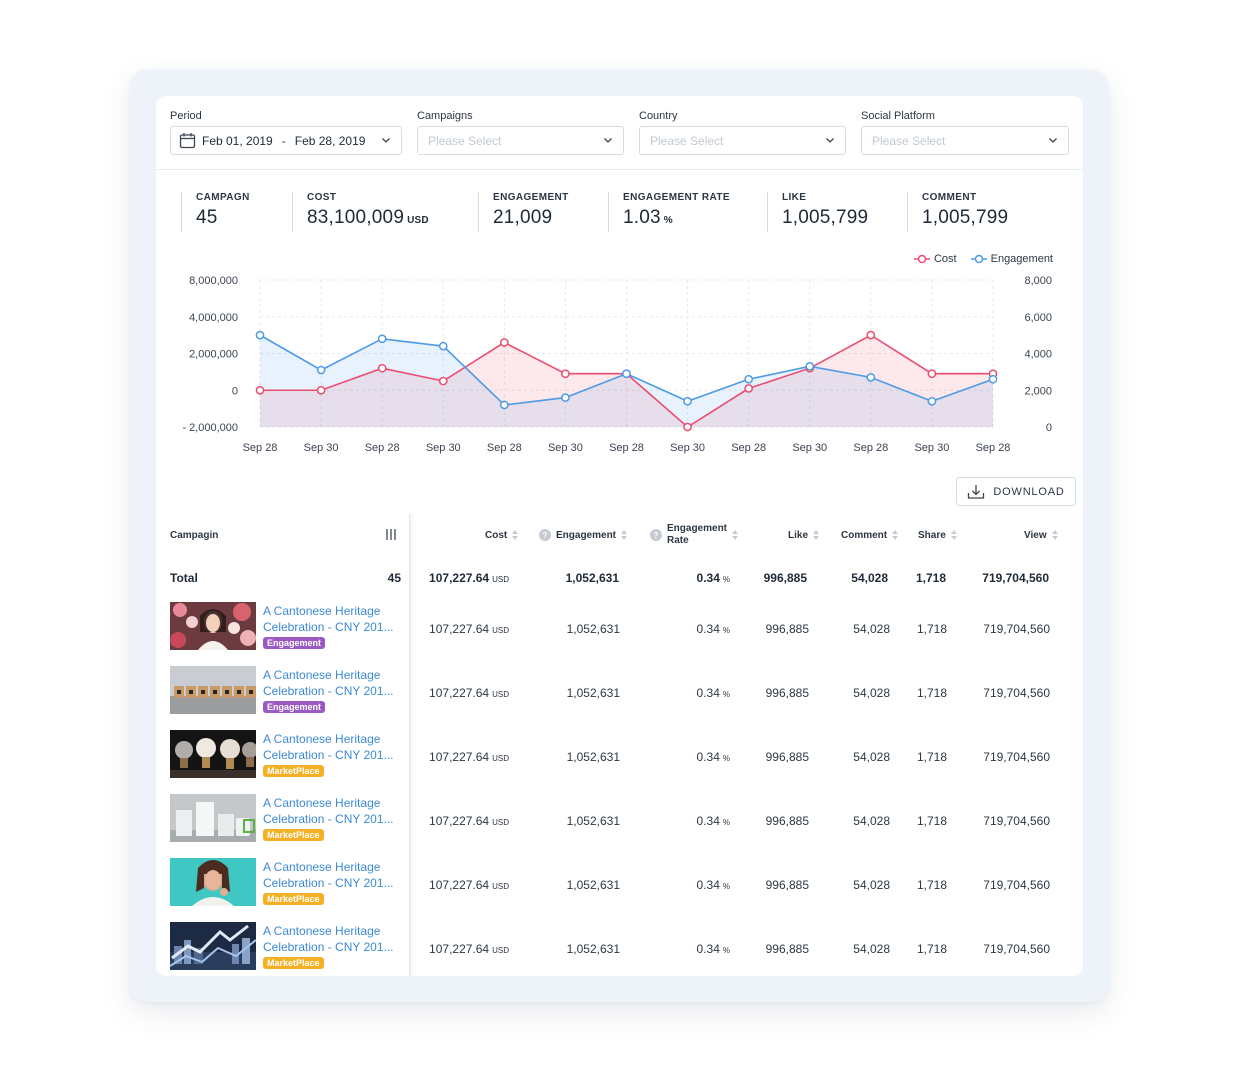 The width and height of the screenshot is (1240, 1070). I want to click on header-rate-line2: Rate, so click(678, 540).